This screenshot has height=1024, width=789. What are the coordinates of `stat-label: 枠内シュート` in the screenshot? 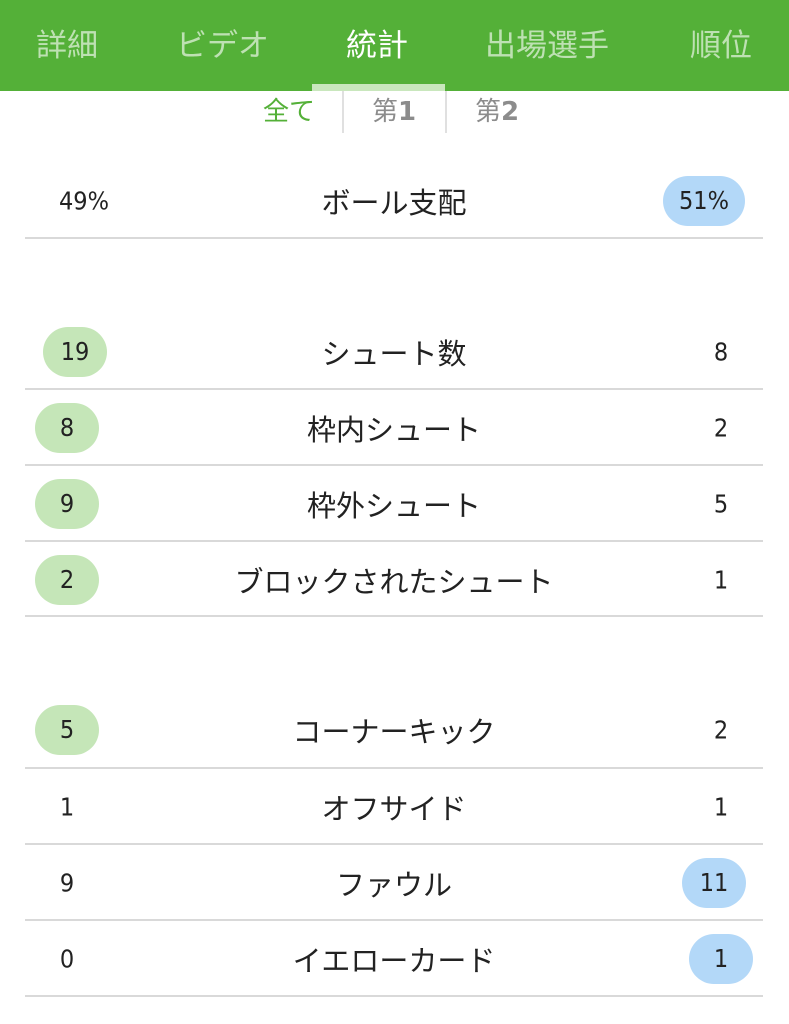 It's located at (393, 430).